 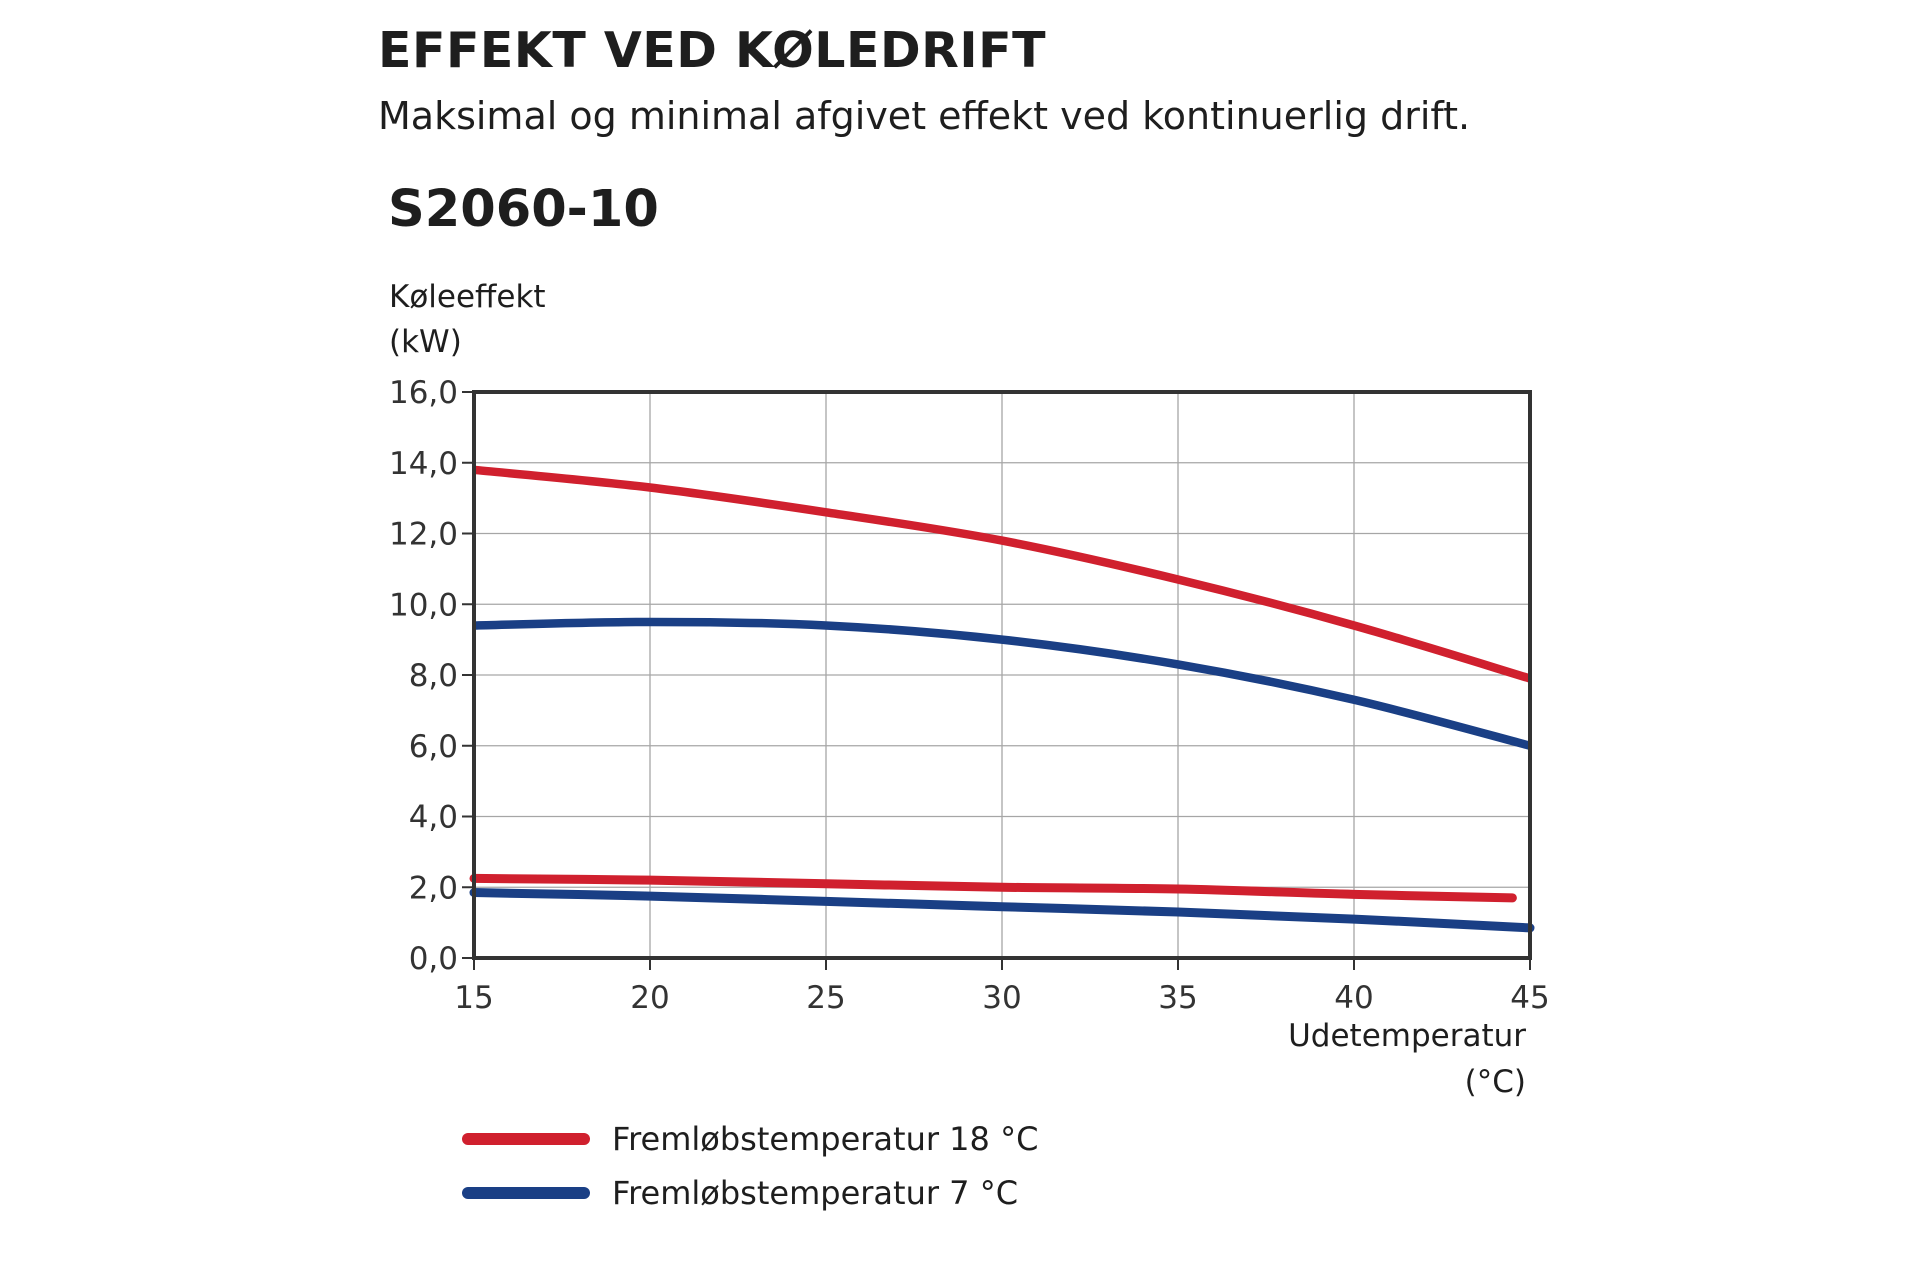 What do you see at coordinates (1001, 998) in the screenshot?
I see `x-tick-label: 30` at bounding box center [1001, 998].